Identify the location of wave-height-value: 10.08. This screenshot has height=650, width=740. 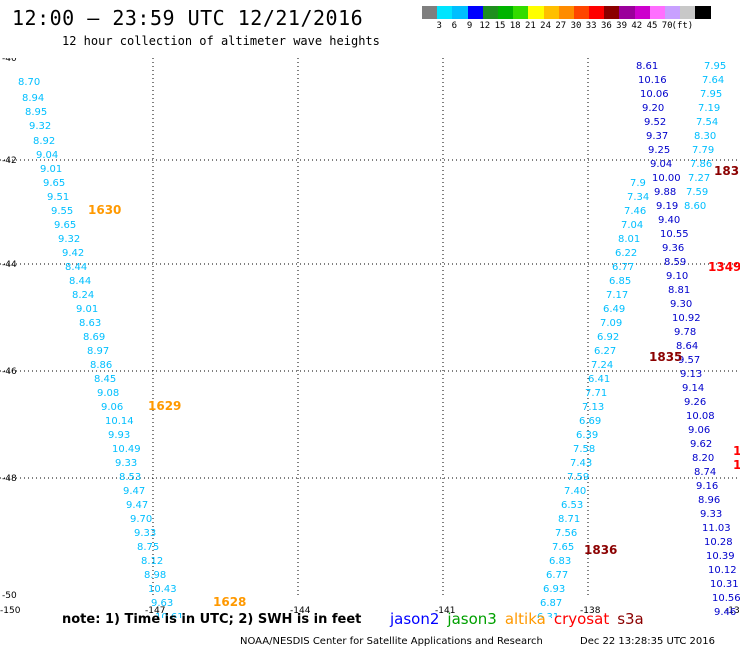
(700, 416).